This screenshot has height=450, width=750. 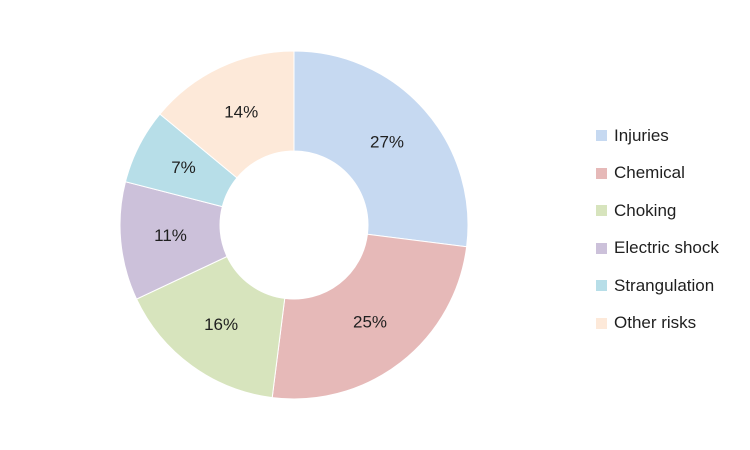 I want to click on legend-item-strangulation: Strangulation, so click(x=657, y=286).